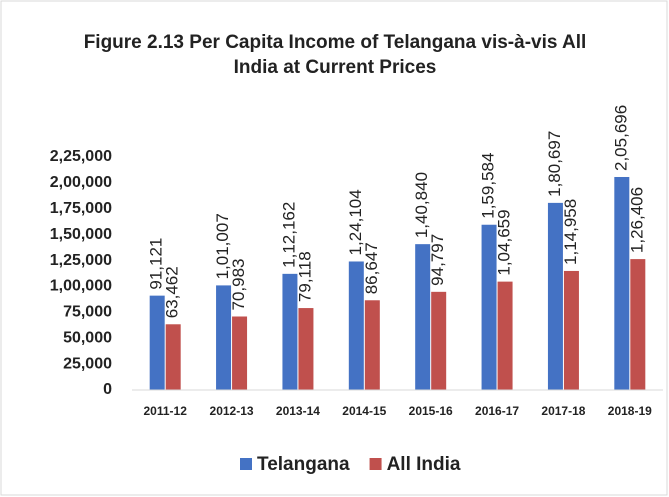 The width and height of the screenshot is (669, 497). I want to click on value-label: 79,118, so click(304, 276).